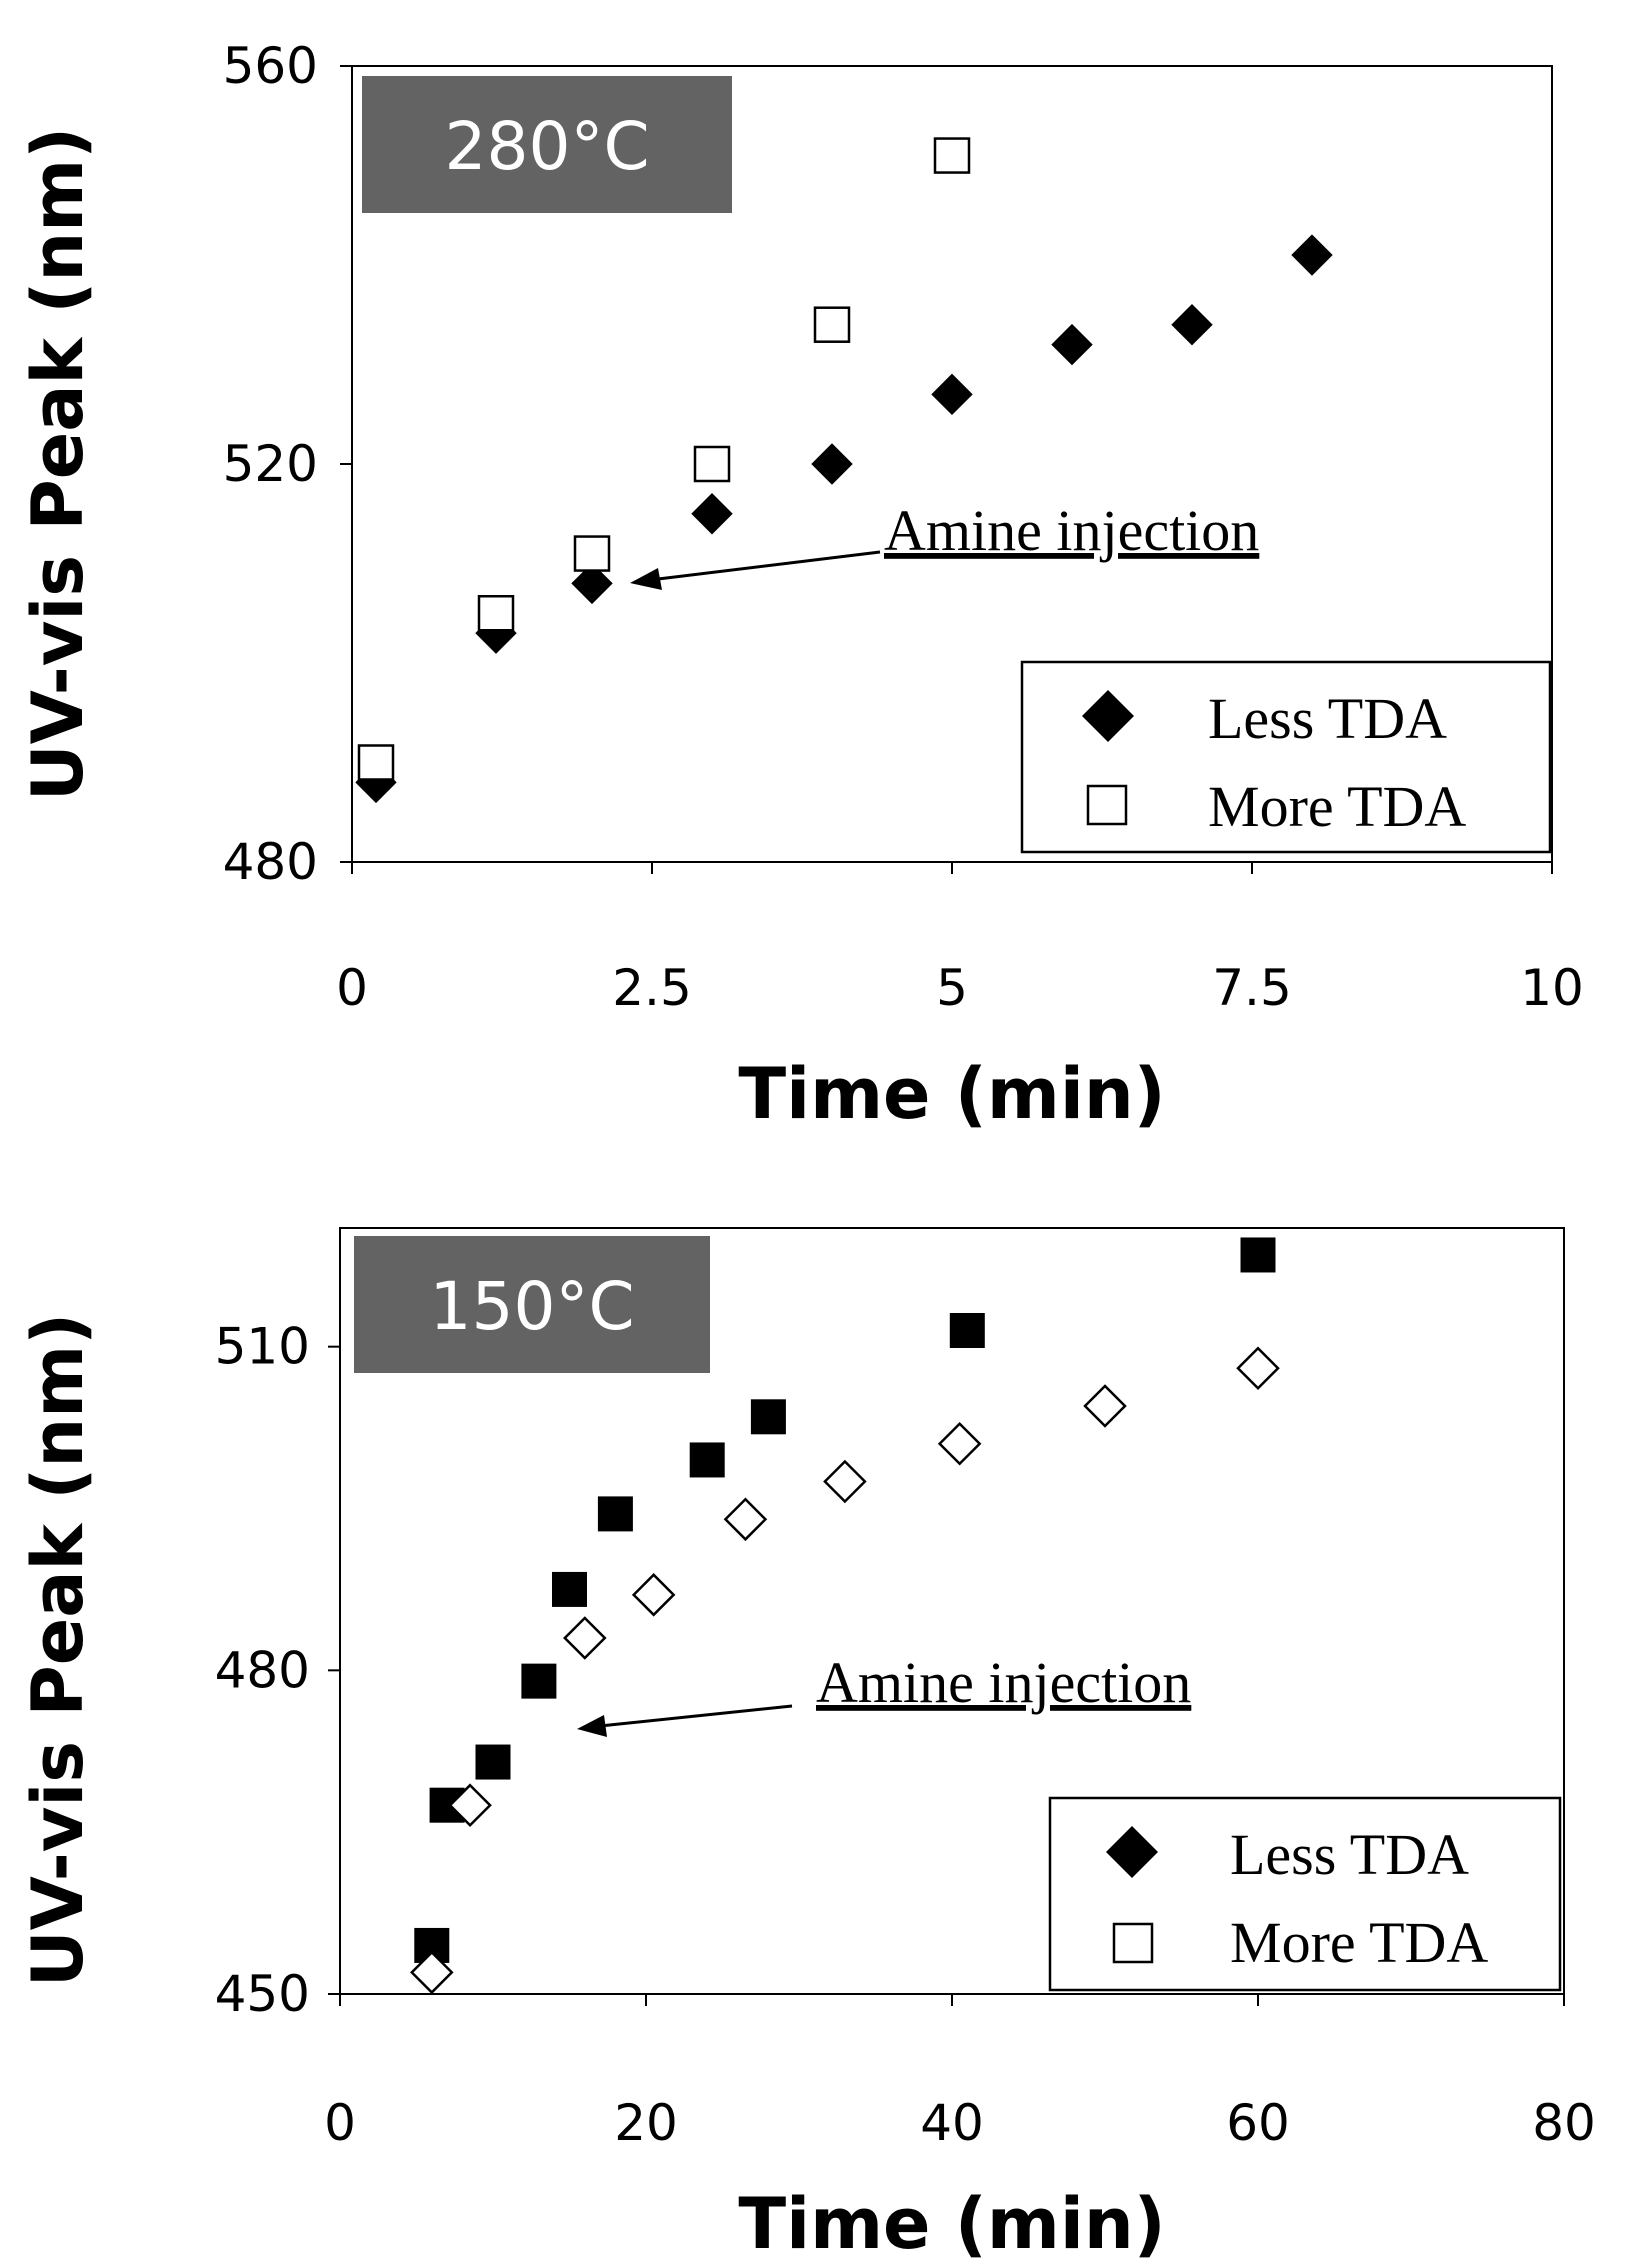  What do you see at coordinates (652, 988) in the screenshot?
I see `x-tick-label: 2.5` at bounding box center [652, 988].